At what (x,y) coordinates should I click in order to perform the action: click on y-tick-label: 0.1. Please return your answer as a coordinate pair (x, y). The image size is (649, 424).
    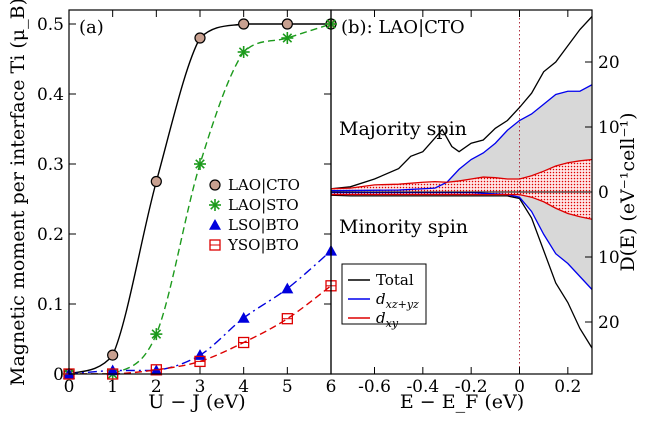
    Looking at the image, I should click on (50, 305).